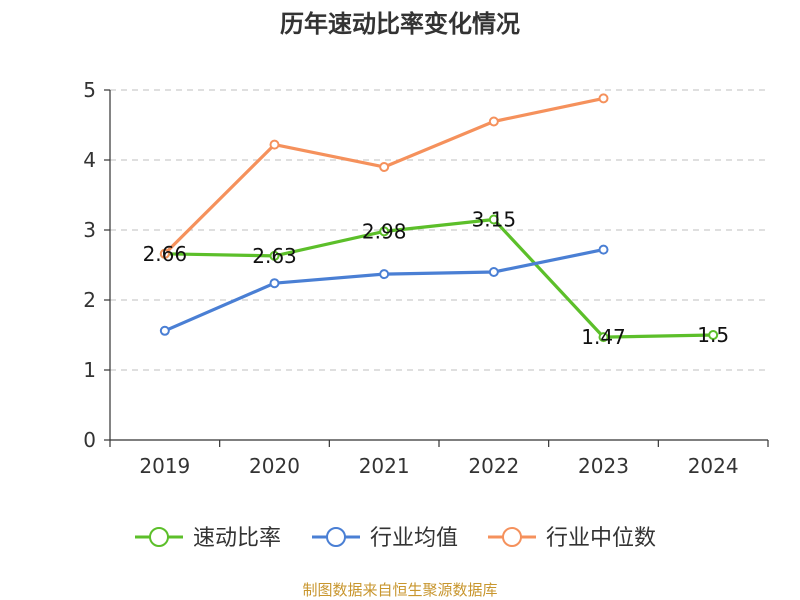 This screenshot has height=600, width=800. Describe the element at coordinates (89, 230) in the screenshot. I see `y-tick-label: 3` at that location.